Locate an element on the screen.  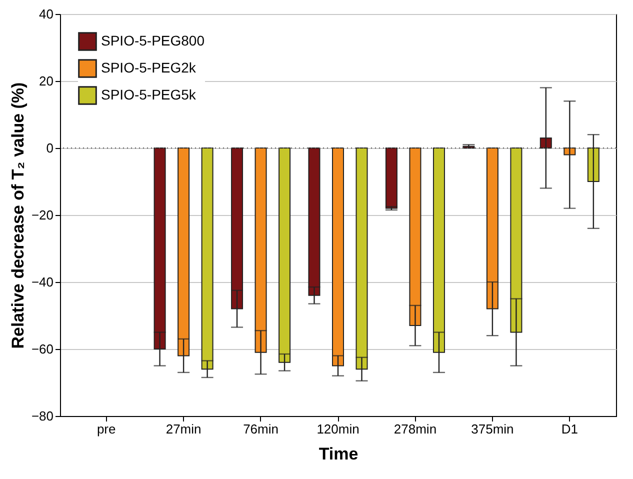
y-tick-label: 40 is located at coordinates (46, 14).